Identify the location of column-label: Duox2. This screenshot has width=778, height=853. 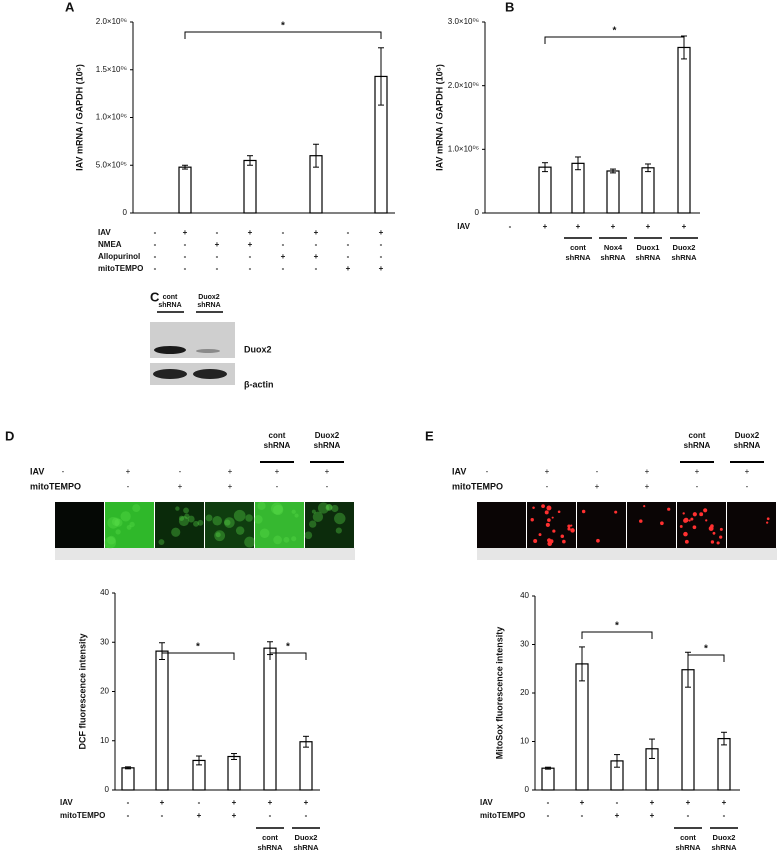
(684, 247).